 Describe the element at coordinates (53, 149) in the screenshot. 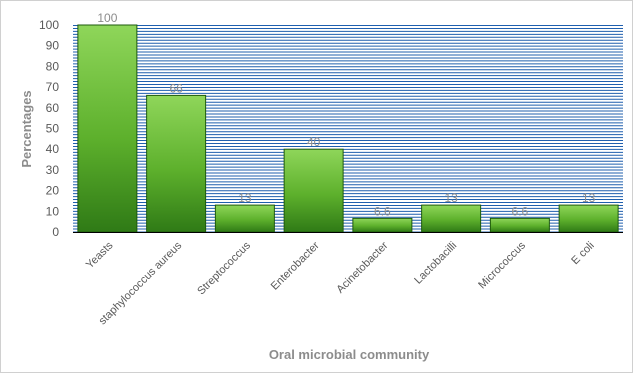

I see `y-tick-label: 40` at that location.